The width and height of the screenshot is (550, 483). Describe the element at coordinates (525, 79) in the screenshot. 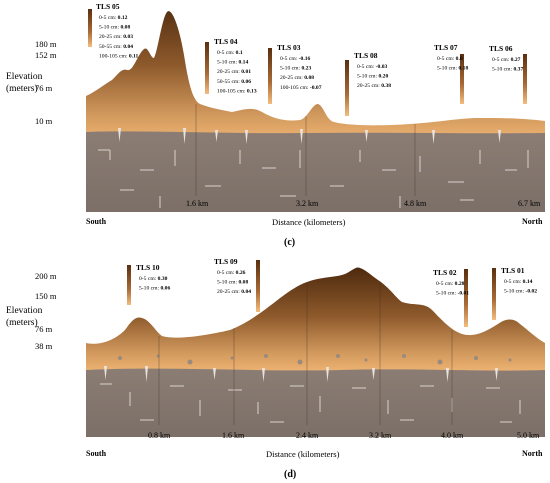

I see `site-marker-tls06` at that location.